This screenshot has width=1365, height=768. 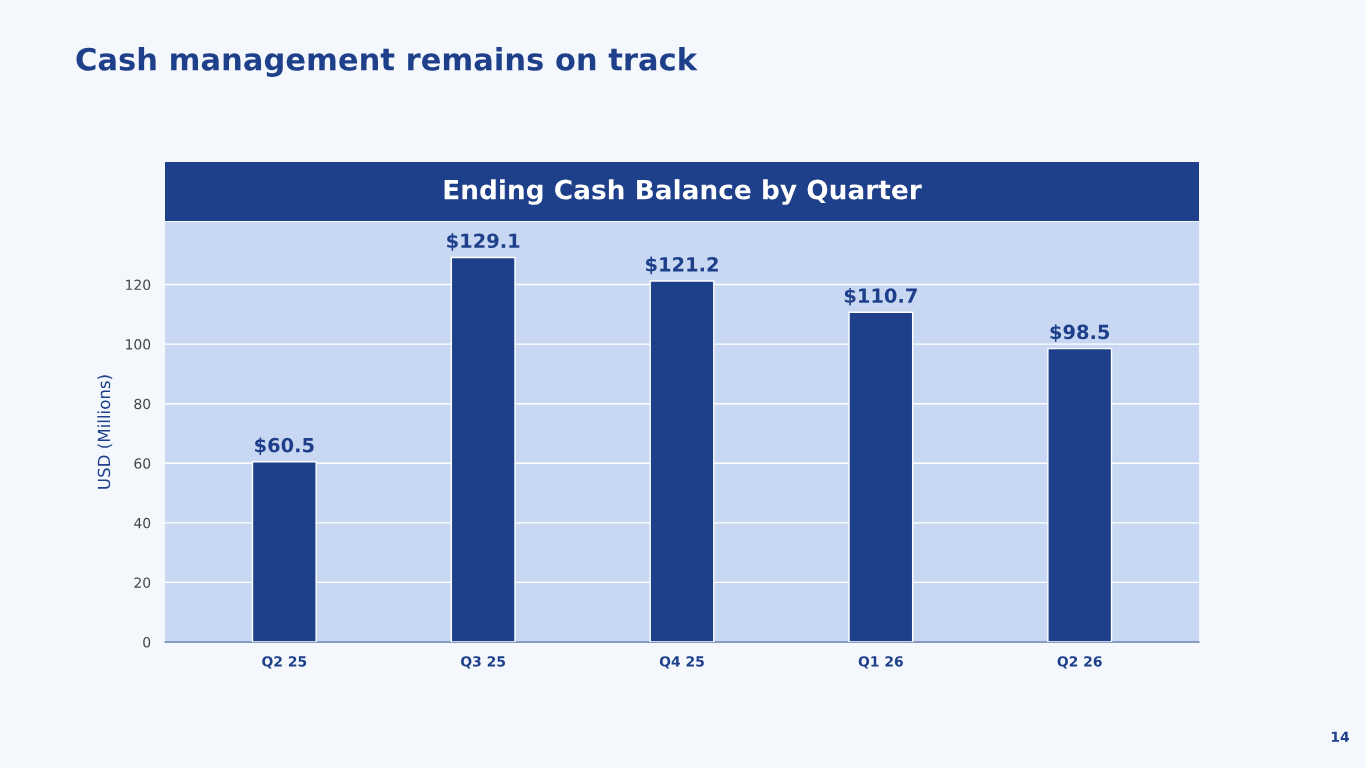 What do you see at coordinates (1080, 333) in the screenshot?
I see `data-label: $98.5` at bounding box center [1080, 333].